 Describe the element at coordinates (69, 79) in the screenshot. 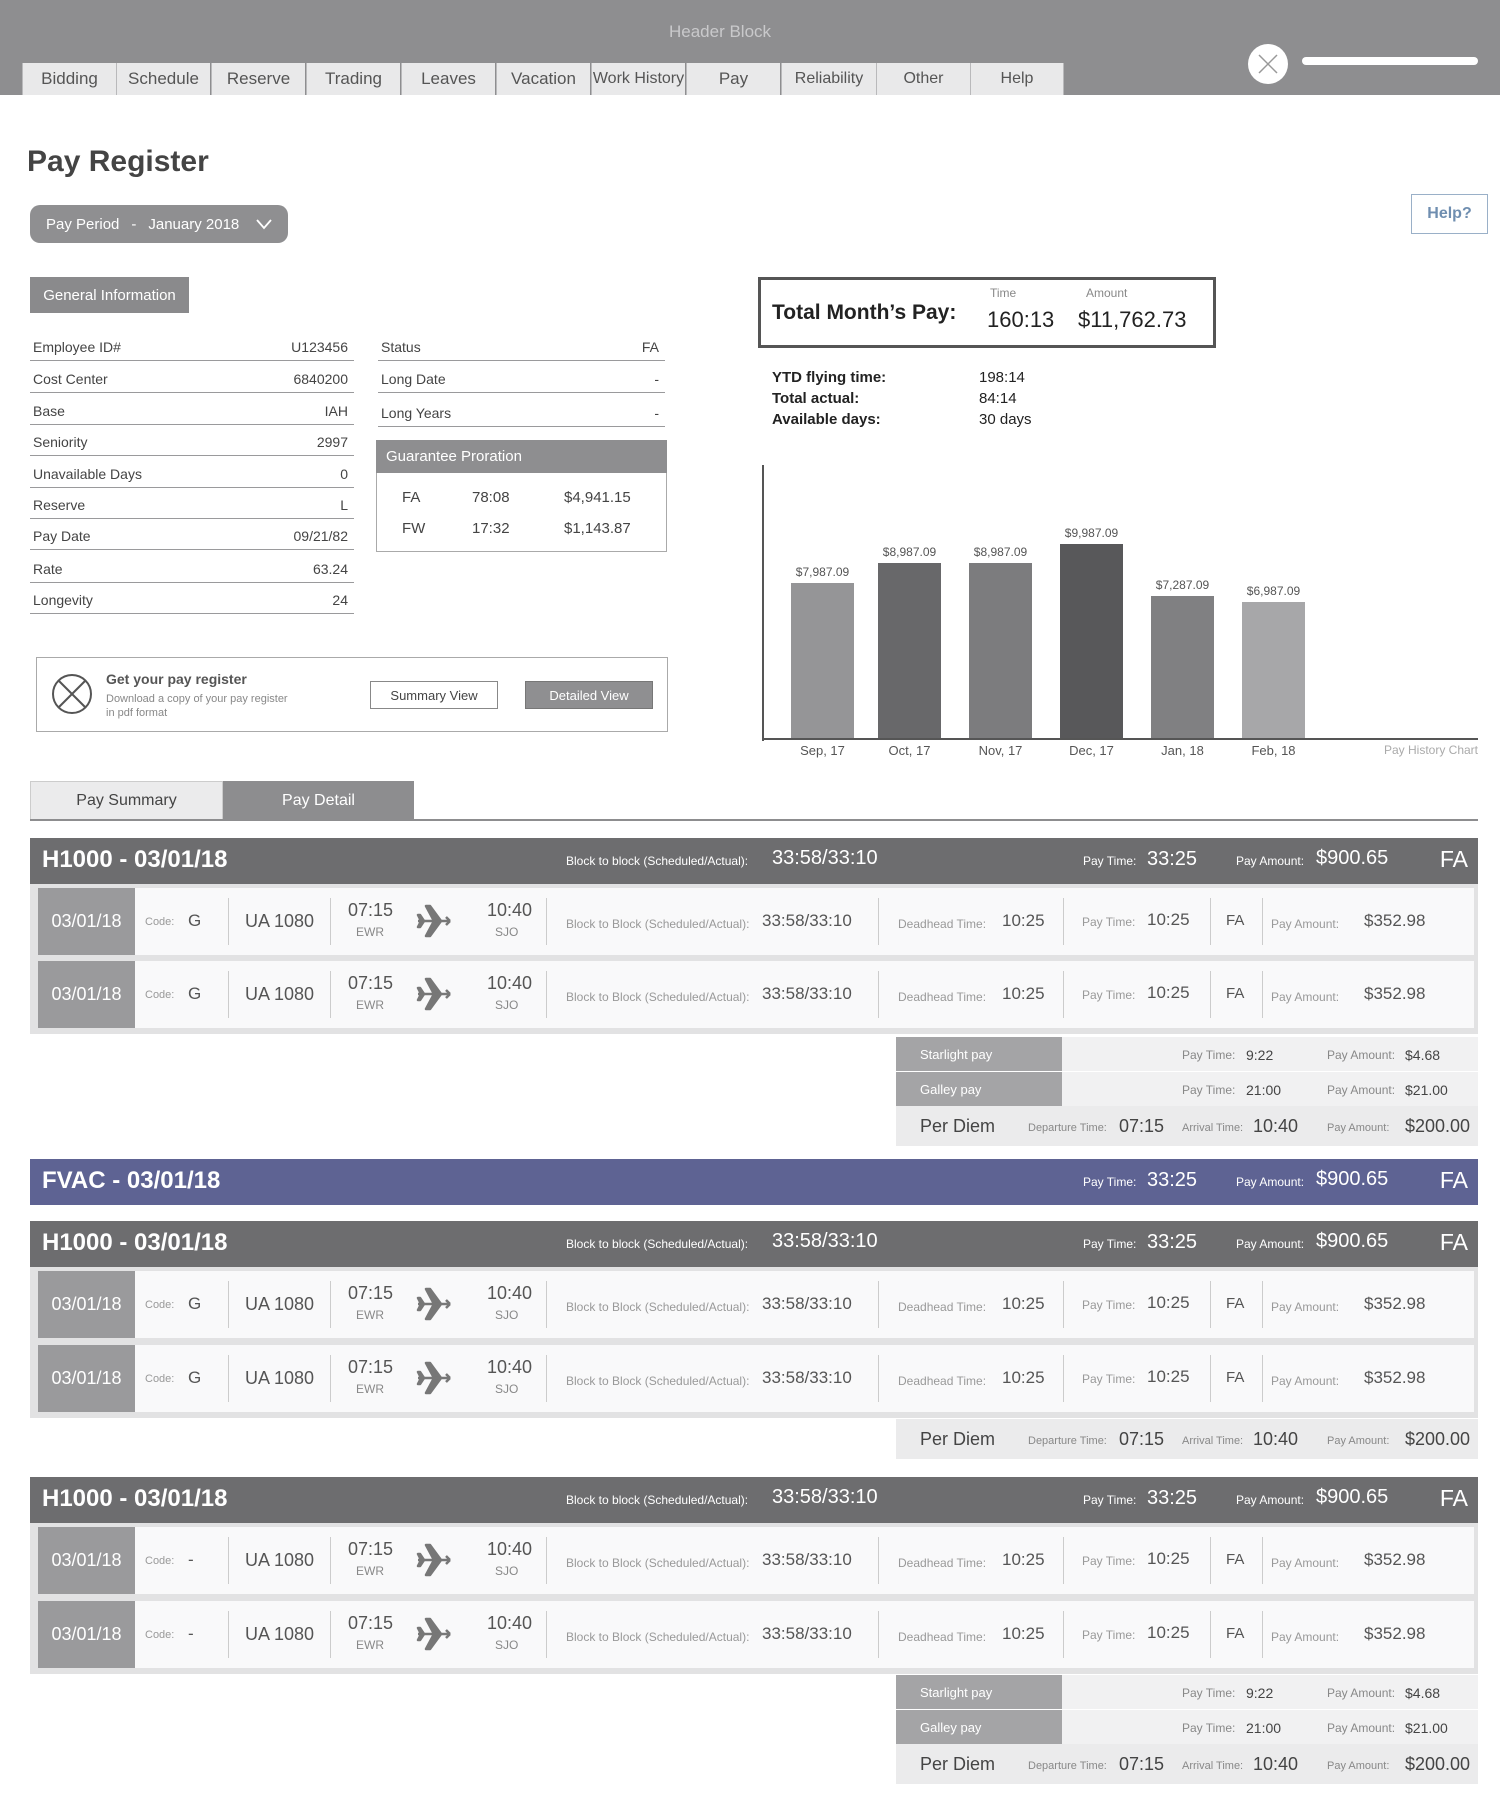

I see `tab-bidding: Bidding` at that location.